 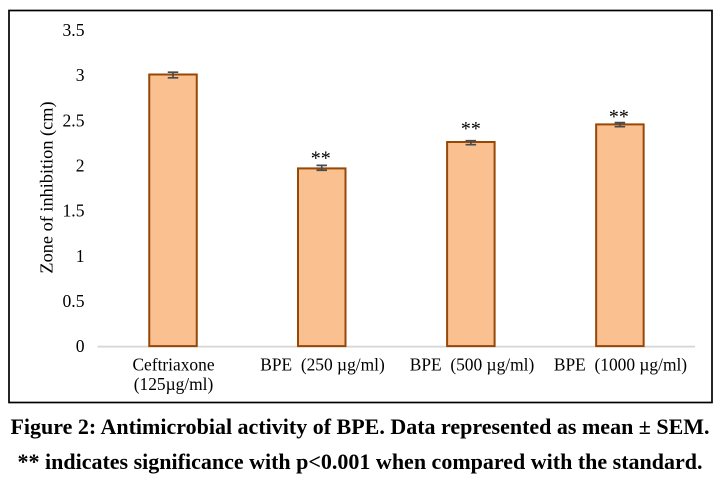 What do you see at coordinates (80, 256) in the screenshot?
I see `svg-text: 1` at bounding box center [80, 256].